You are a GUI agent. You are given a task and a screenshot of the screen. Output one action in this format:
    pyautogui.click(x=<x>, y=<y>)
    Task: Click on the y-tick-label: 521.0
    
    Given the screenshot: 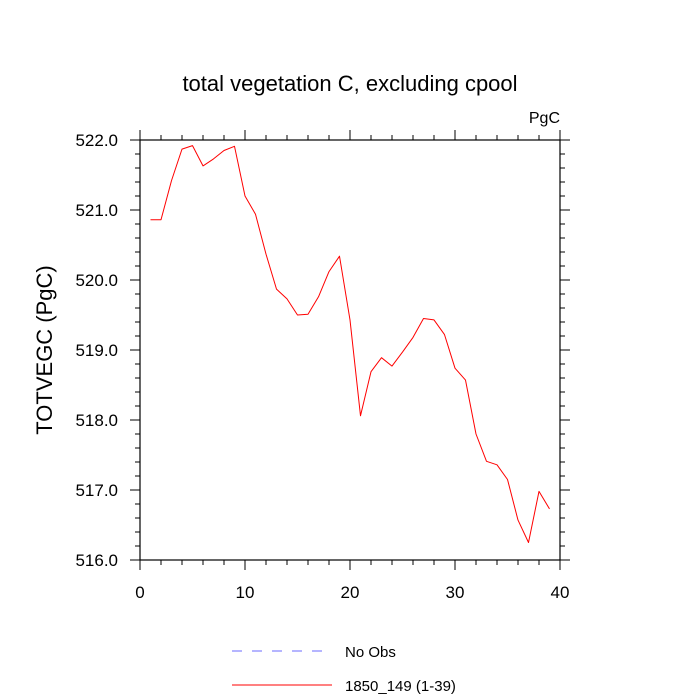 What is the action you would take?
    pyautogui.click(x=96, y=210)
    